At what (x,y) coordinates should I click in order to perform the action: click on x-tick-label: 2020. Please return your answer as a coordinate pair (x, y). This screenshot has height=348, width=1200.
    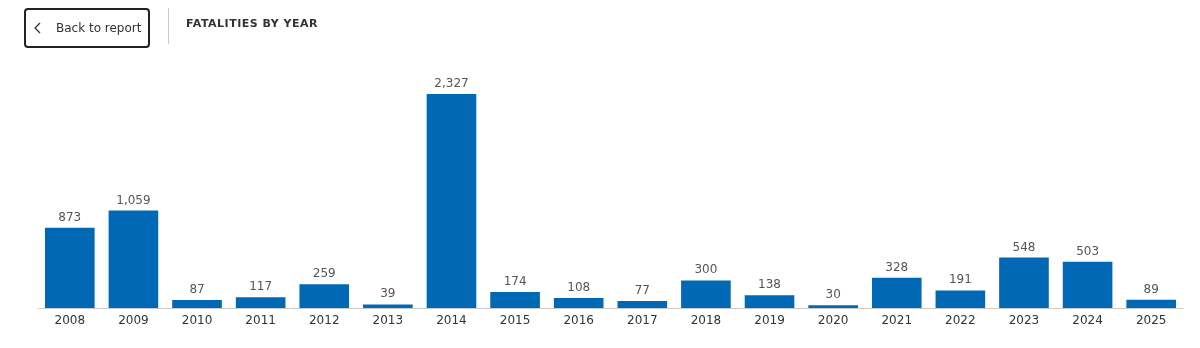
    Looking at the image, I should click on (833, 320).